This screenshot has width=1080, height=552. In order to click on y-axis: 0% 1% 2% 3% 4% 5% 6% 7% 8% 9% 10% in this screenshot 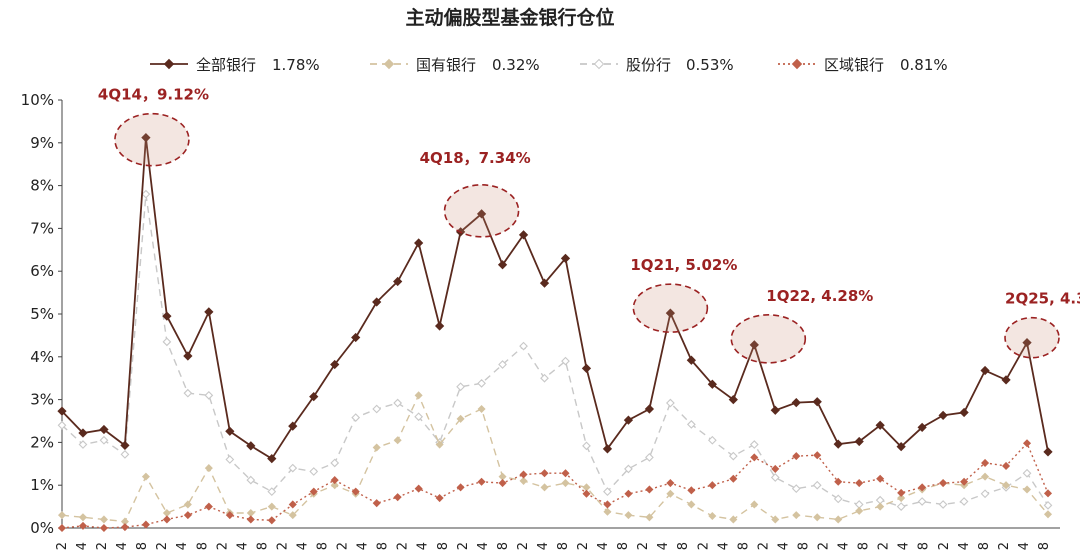, I will do `click(42, 314)`.